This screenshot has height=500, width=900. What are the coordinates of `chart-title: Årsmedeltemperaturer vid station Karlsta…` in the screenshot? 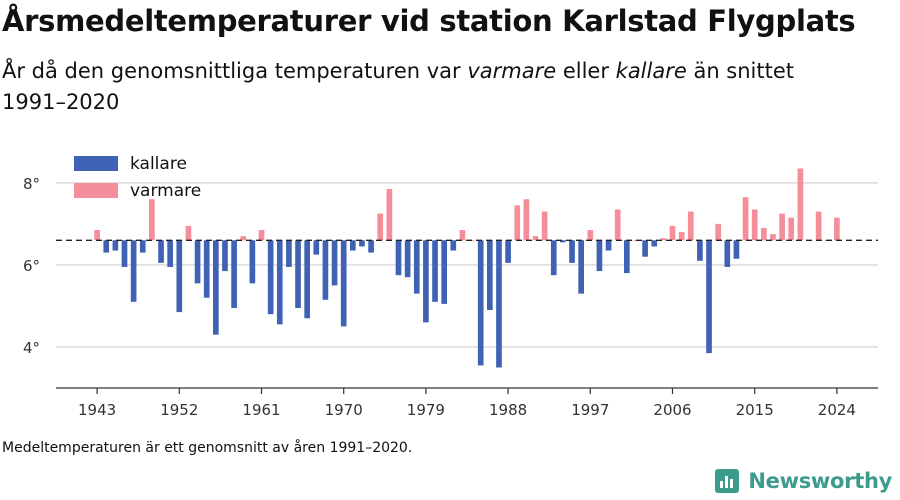 It's located at (429, 21).